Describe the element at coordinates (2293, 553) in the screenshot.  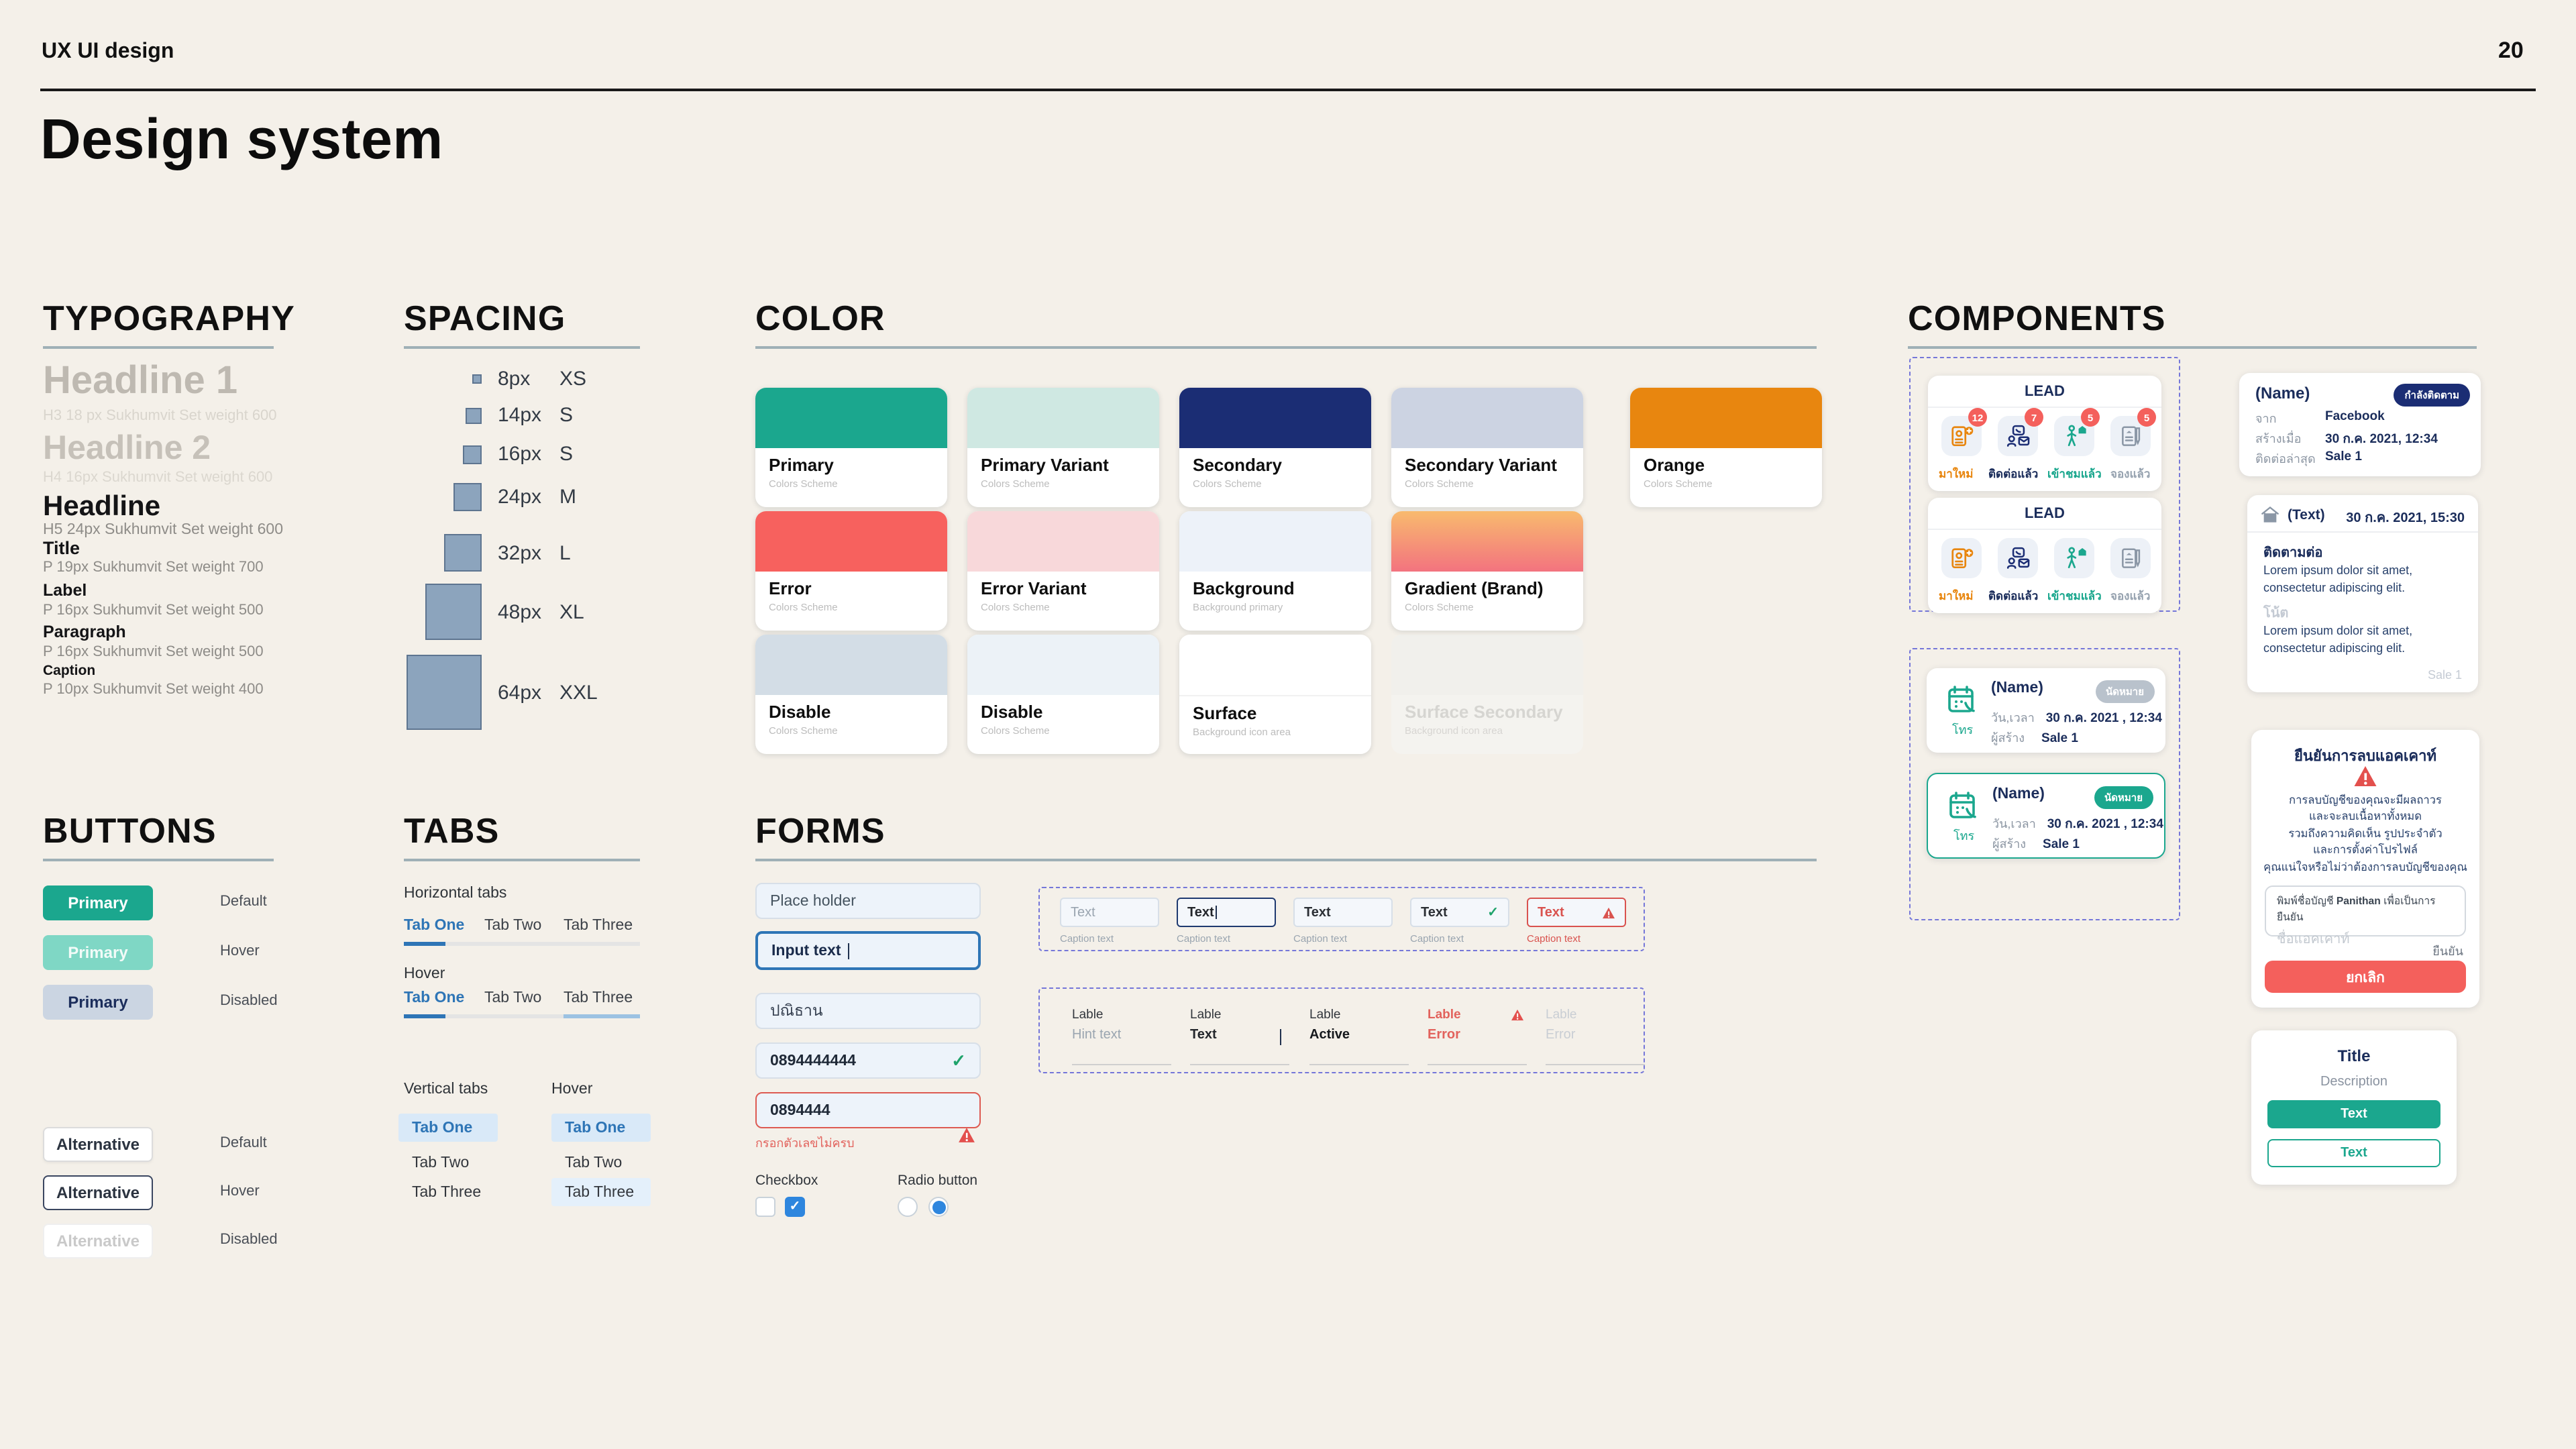
I see `follow-up-label: ติดตามต่อ` at that location.